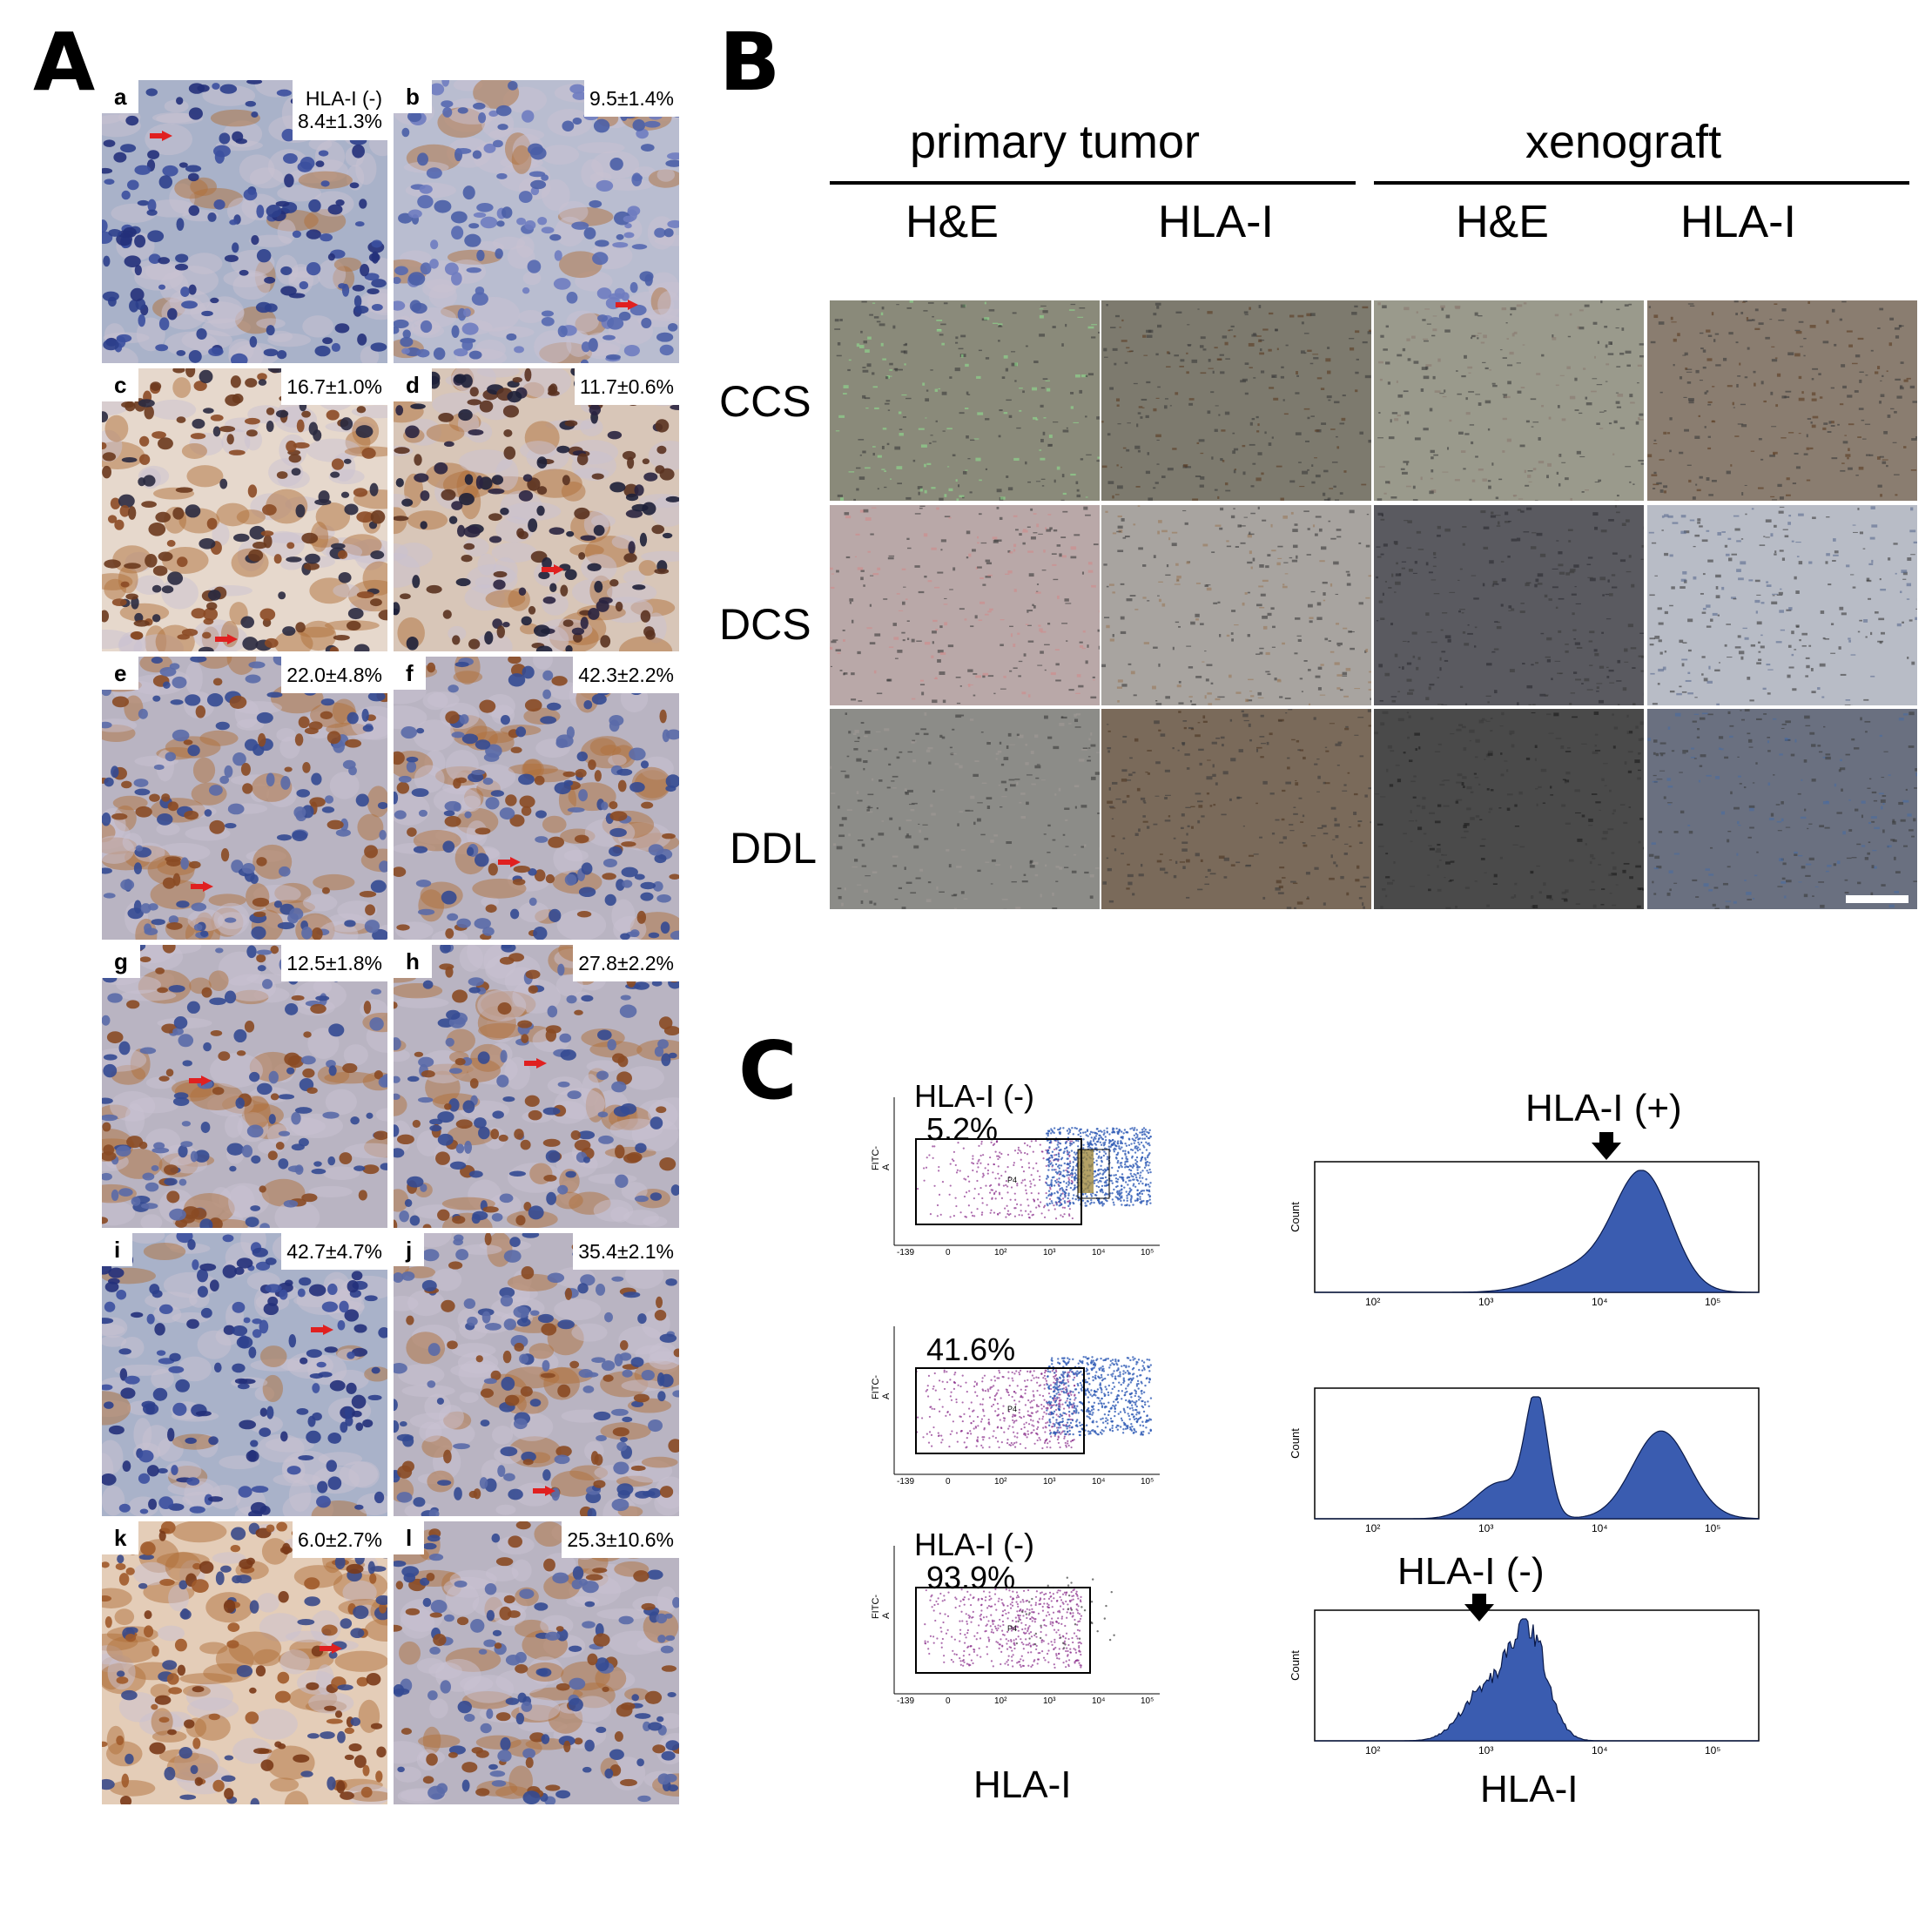 The image size is (1932, 1915). What do you see at coordinates (1623, 142) in the screenshot?
I see `group-xenograft: xenograft` at bounding box center [1623, 142].